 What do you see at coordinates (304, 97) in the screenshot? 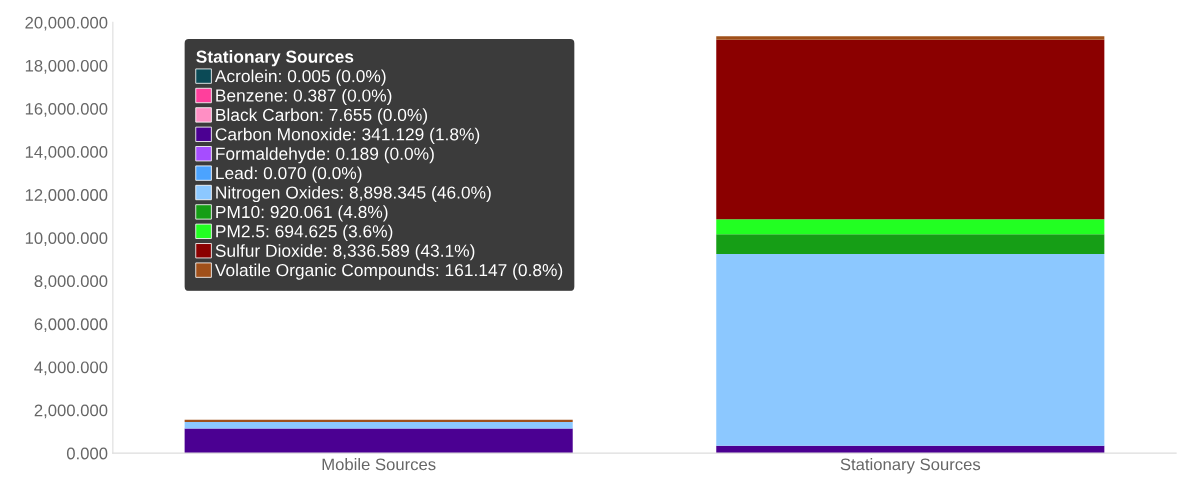
I see `legend-label: Benzene: 0.387 (0.0%)` at bounding box center [304, 97].